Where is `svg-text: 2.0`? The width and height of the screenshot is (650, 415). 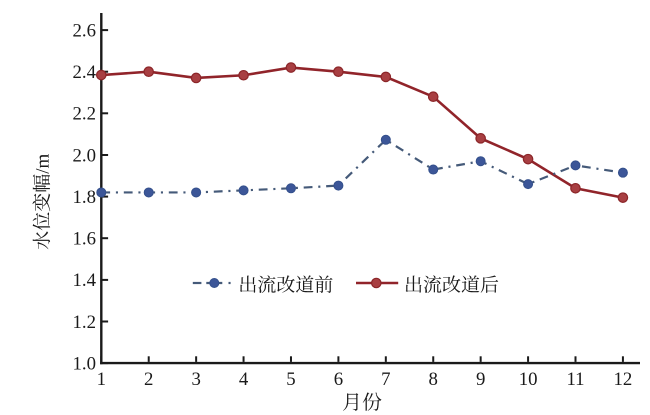 svg-text: 2.0 is located at coordinates (84, 155).